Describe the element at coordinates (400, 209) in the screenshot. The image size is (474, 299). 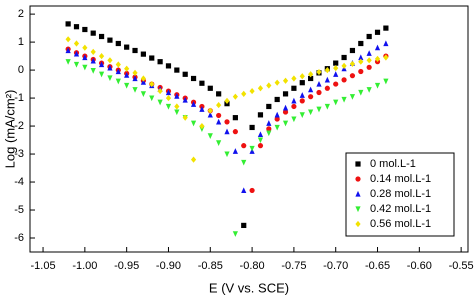
I see `legend-label: 0.42 mol.L-1` at that location.